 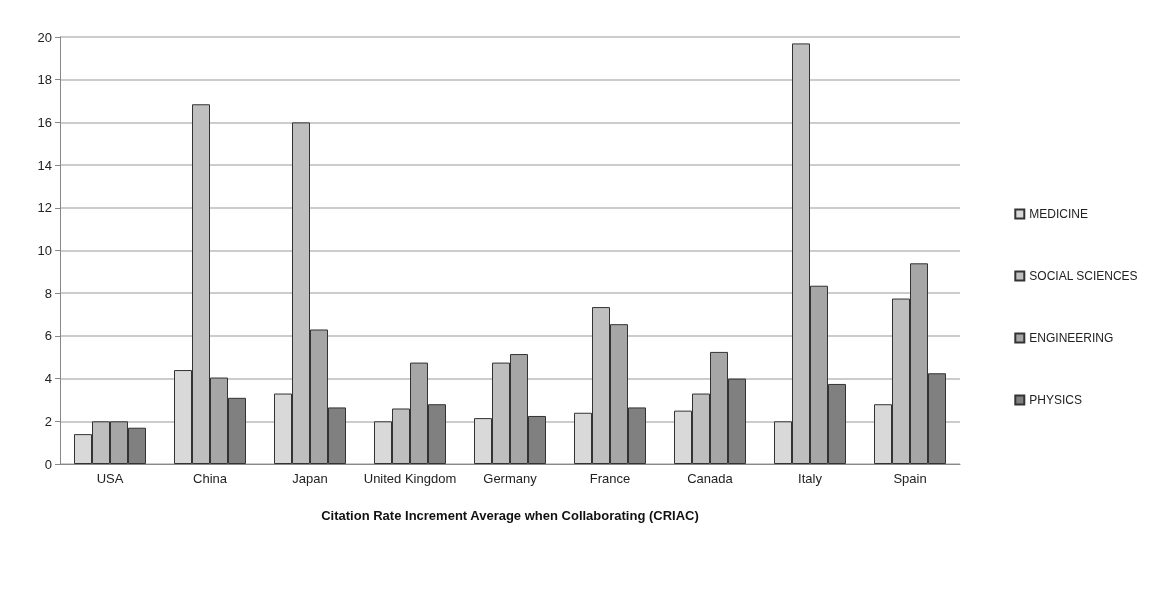 What do you see at coordinates (510, 515) in the screenshot?
I see `x-axis-title: Citation Rate Increment Average when Collaborating (CRIAC)` at bounding box center [510, 515].